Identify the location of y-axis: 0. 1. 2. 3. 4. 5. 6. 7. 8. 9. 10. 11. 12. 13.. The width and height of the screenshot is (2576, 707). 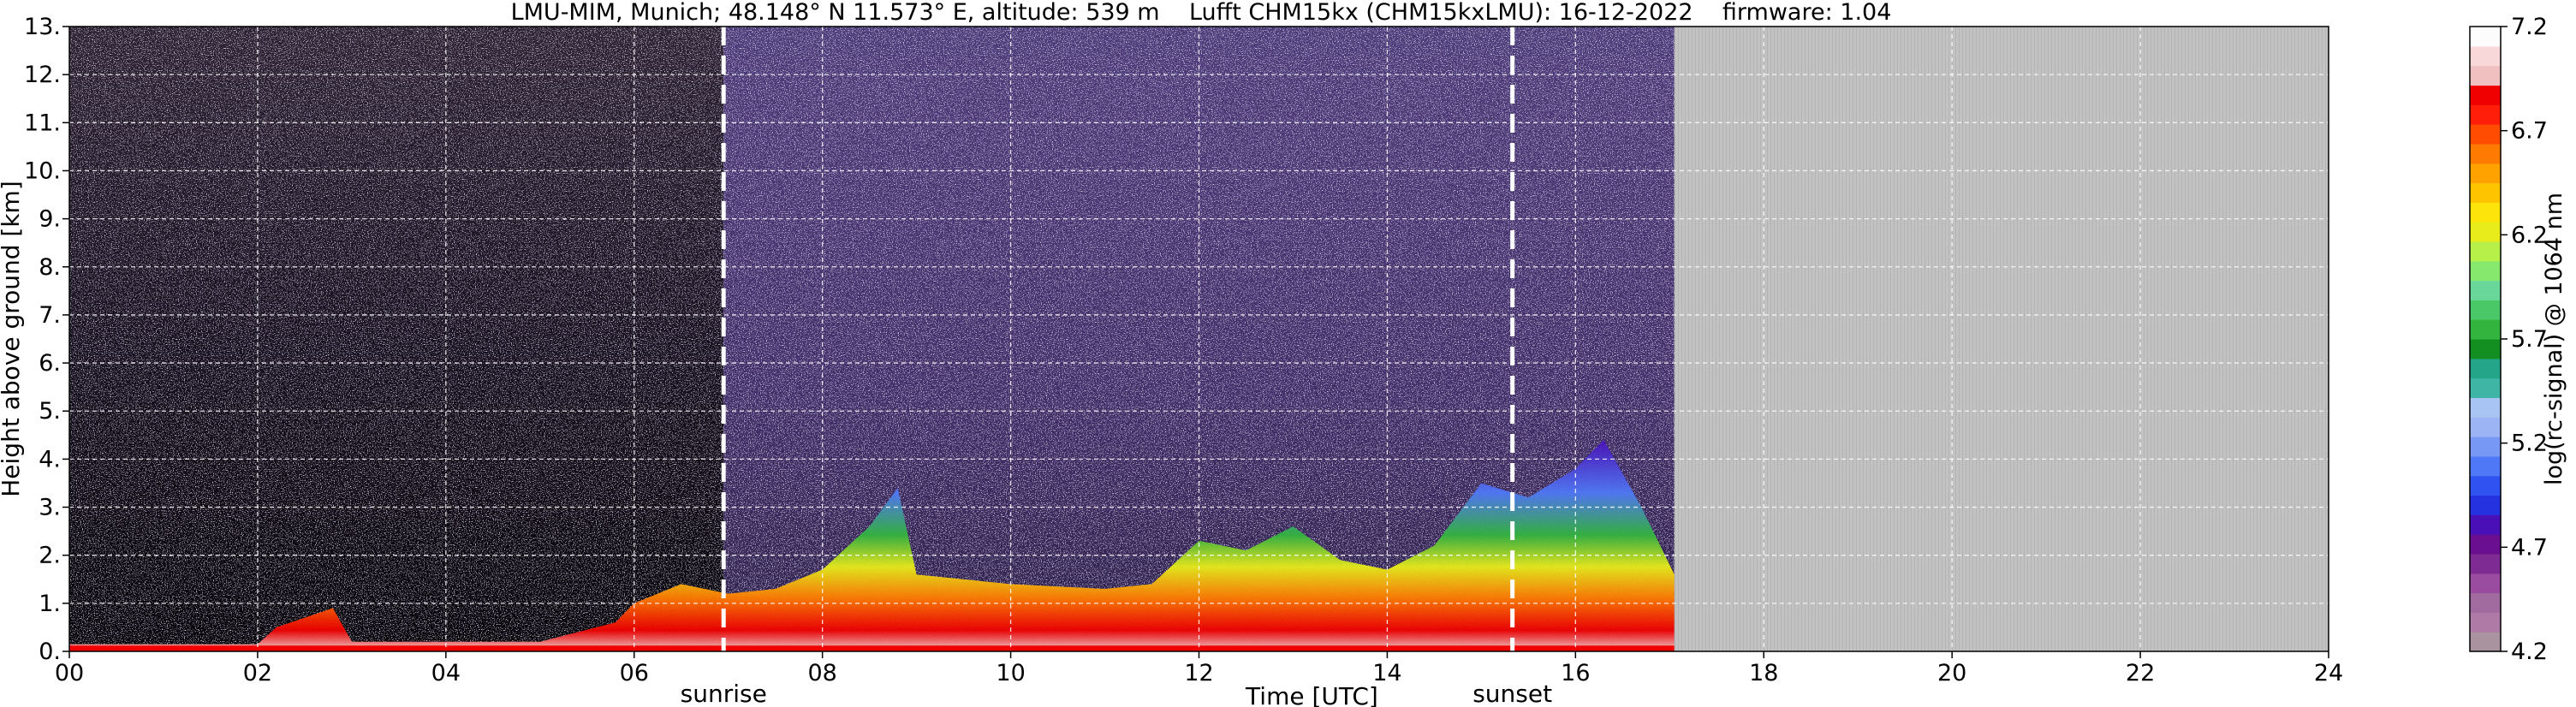
(46, 339).